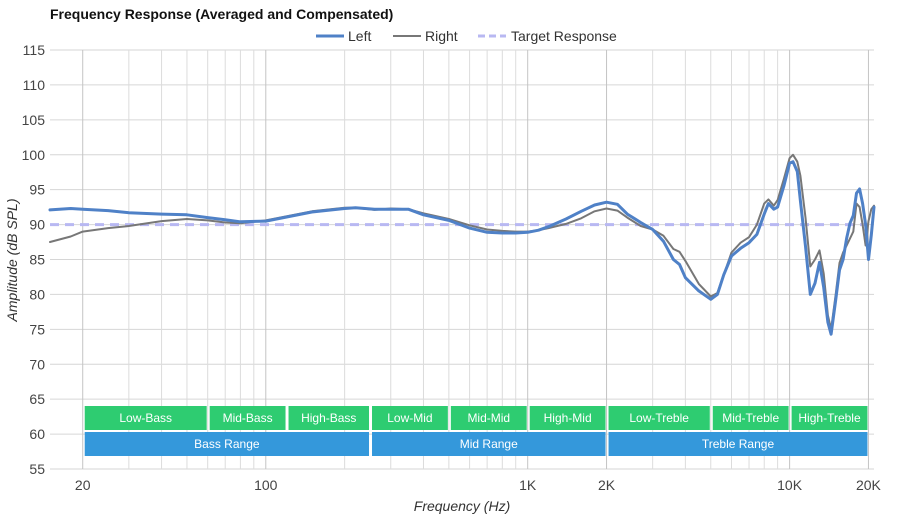 The width and height of the screenshot is (900, 520). I want to click on band-label-high-mid: High-Mid, so click(568, 418).